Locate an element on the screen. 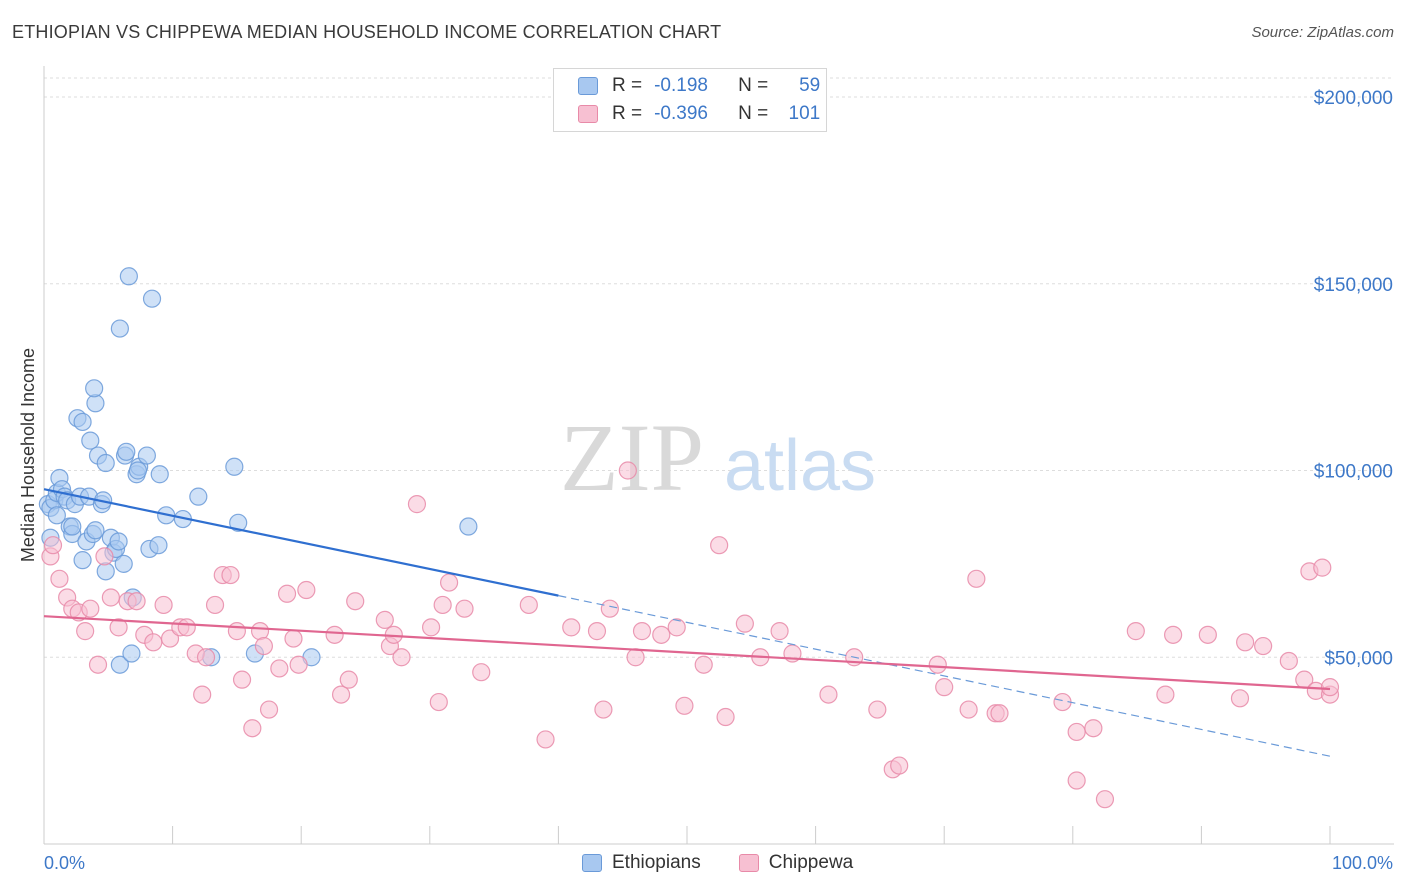 The width and height of the screenshot is (1406, 892). correlation-legend: R = -0.198 N = 59 R = -0.396 N = 101 is located at coordinates (690, 100).